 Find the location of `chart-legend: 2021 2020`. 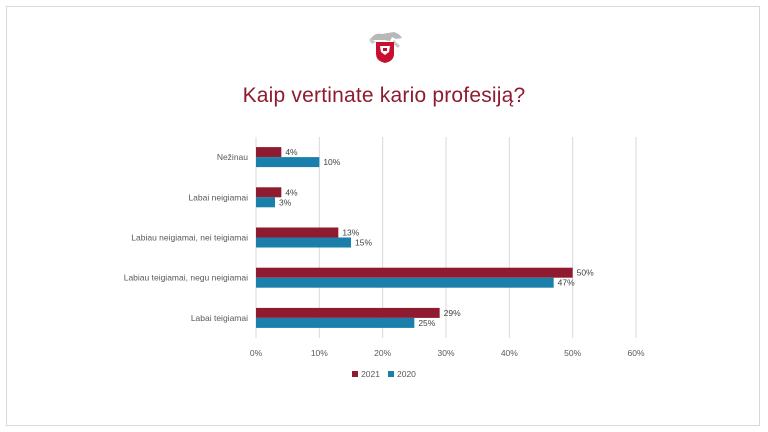

chart-legend: 2021 2020 is located at coordinates (384, 374).